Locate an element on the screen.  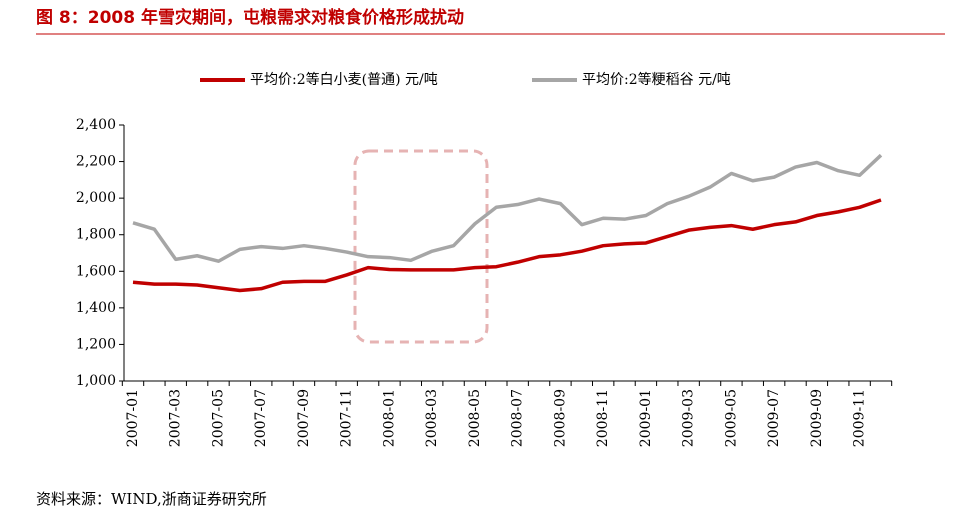
x-tick-label: 2007-11 is located at coordinates (347, 418).